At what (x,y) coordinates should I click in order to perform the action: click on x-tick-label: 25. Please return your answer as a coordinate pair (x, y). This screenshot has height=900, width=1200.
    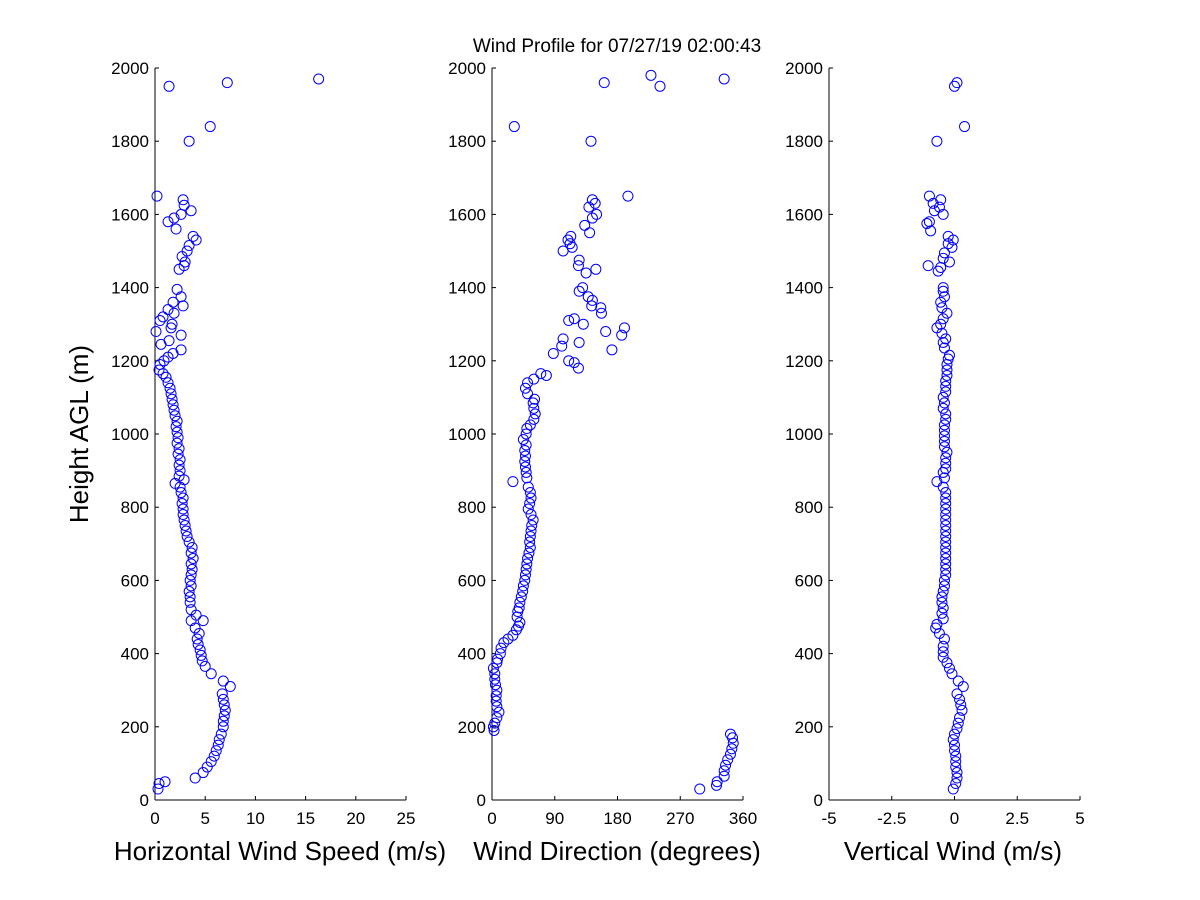
    Looking at the image, I should click on (406, 818).